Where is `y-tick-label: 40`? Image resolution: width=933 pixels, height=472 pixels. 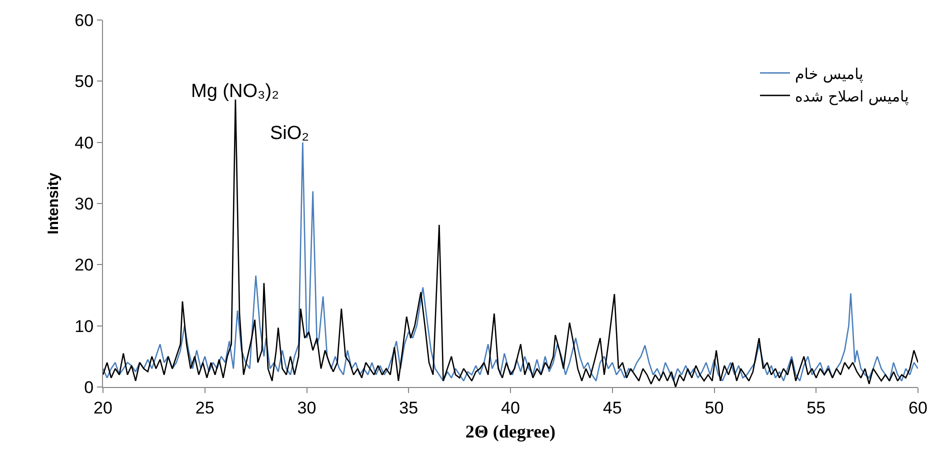
y-tick-label: 40 is located at coordinates (84, 142).